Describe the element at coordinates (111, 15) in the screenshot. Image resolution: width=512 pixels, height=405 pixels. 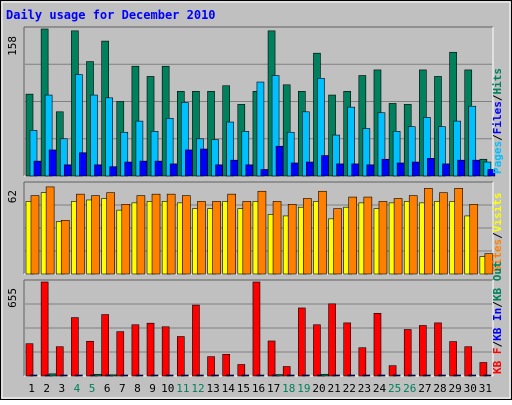
I see `chart-title: Daily usage for December 2010` at that location.